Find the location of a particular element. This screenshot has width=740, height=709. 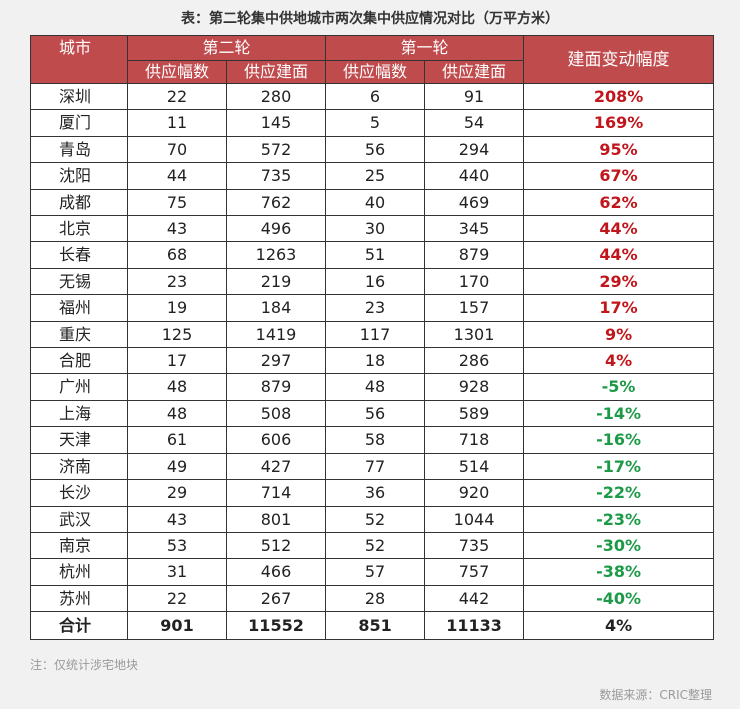

city-cell: 深圳 is located at coordinates (79, 96).